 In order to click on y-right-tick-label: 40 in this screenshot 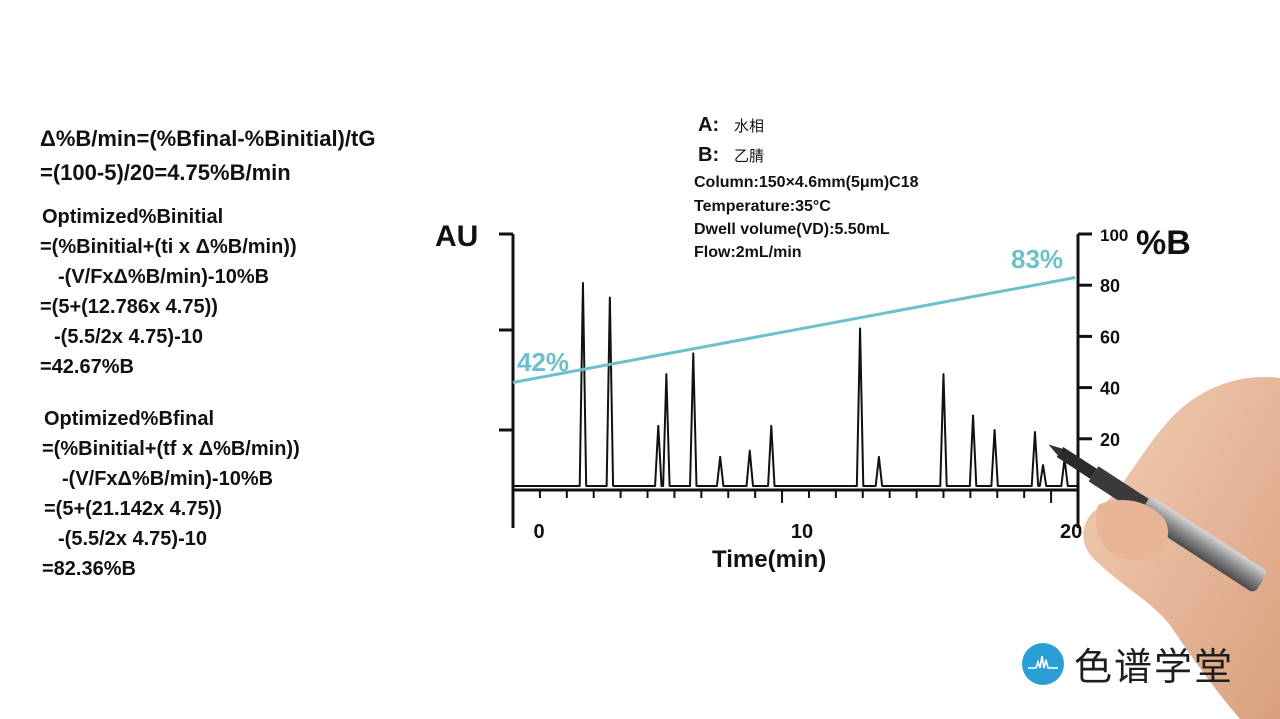, I will do `click(1110, 389)`.